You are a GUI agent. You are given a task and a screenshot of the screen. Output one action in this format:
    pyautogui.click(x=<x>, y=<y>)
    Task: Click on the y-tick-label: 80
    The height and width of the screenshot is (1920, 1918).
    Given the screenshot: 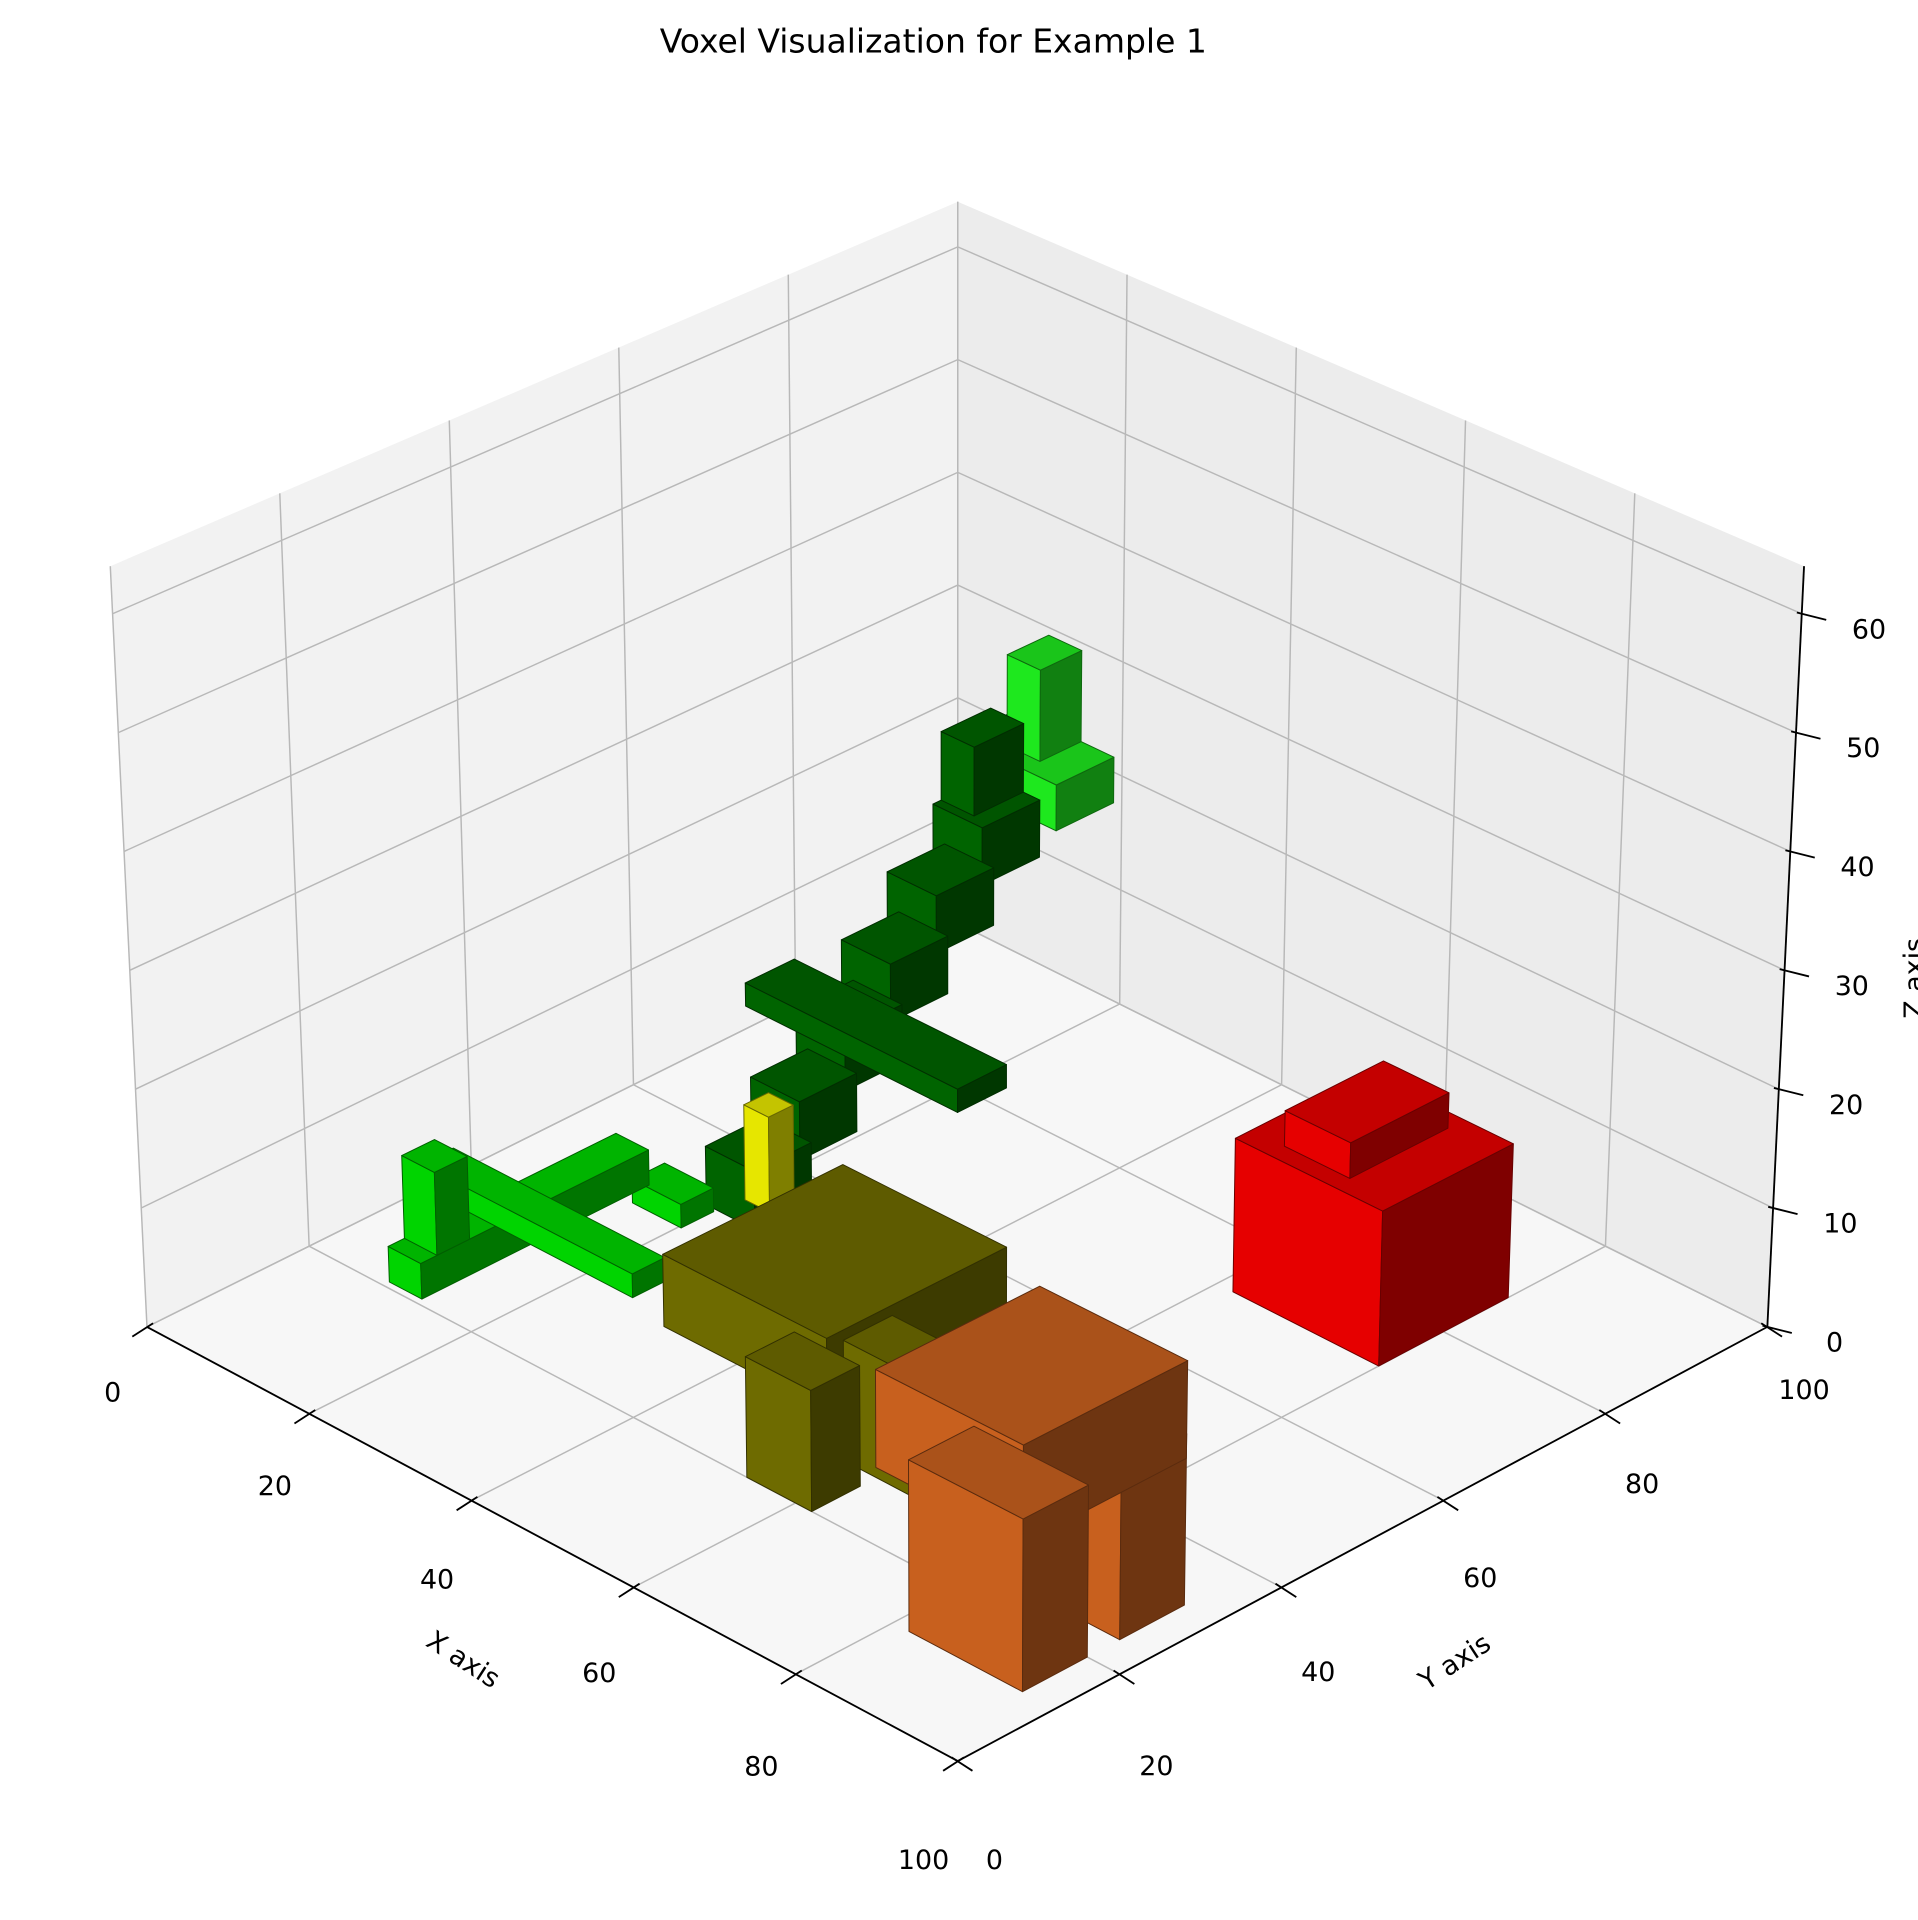 What is the action you would take?
    pyautogui.click(x=1642, y=1484)
    